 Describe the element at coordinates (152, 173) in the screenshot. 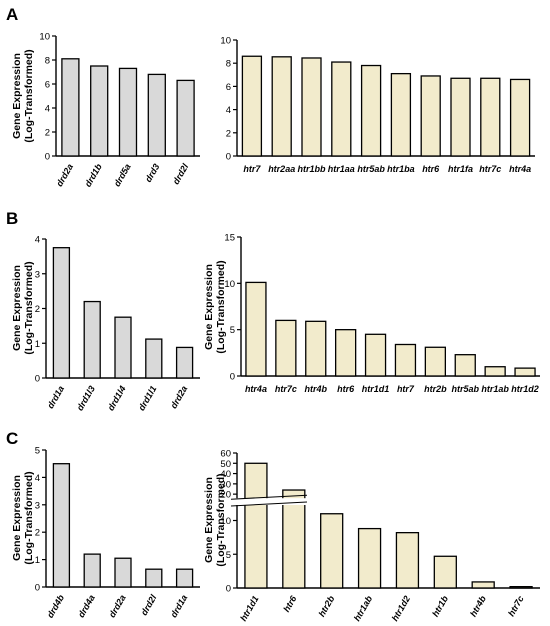

I see `x-tick-label: drd3` at that location.